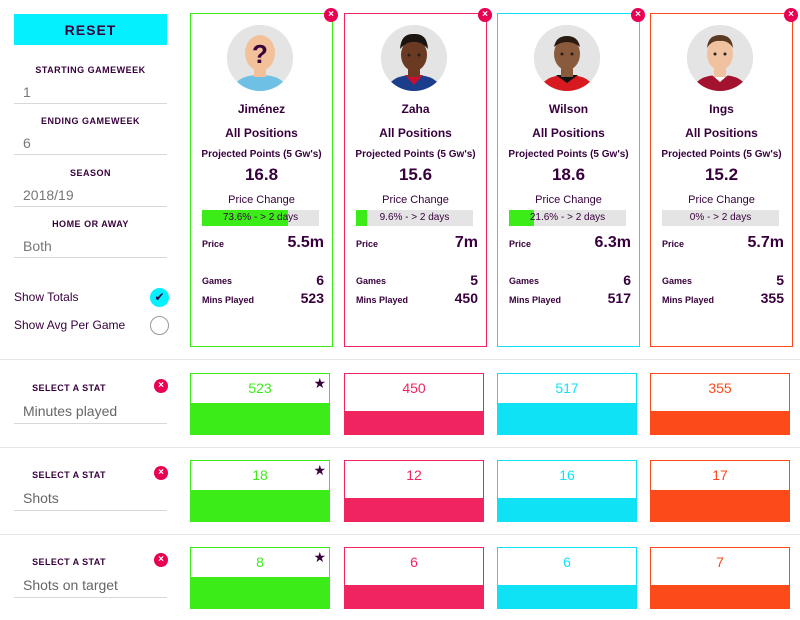 Image resolution: width=800 pixels, height=620 pixels. I want to click on price-change-bar: 73.6% - > 2 days, so click(260, 218).